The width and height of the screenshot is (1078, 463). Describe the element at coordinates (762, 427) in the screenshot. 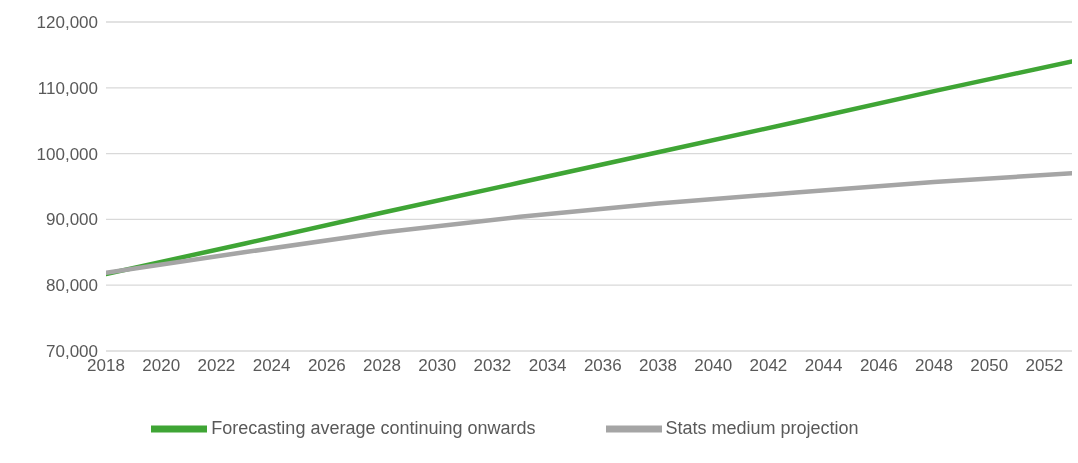

I see `legend-label: Stats medium projection` at that location.